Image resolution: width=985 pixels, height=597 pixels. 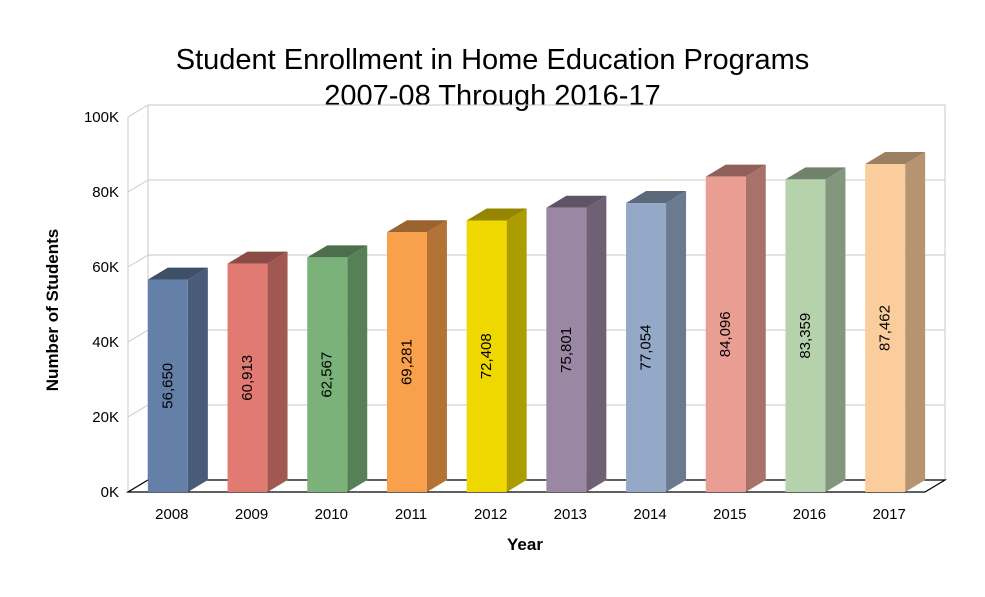 I want to click on data-label: 60,913, so click(x=247, y=378).